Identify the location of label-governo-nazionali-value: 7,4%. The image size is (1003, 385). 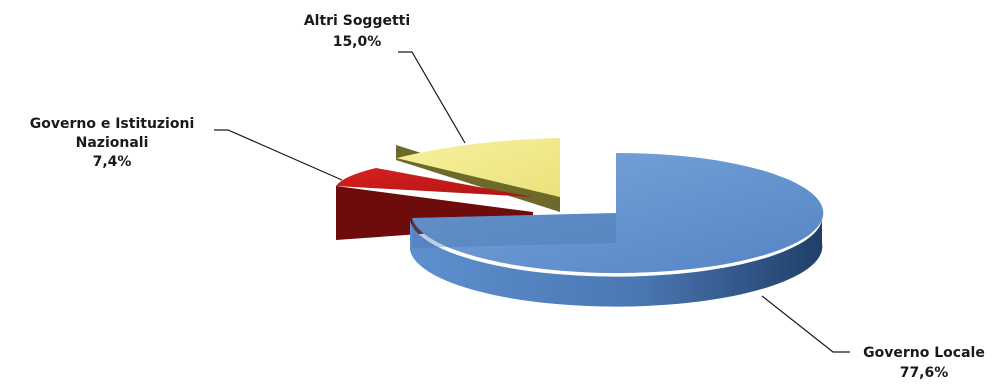
(112, 162).